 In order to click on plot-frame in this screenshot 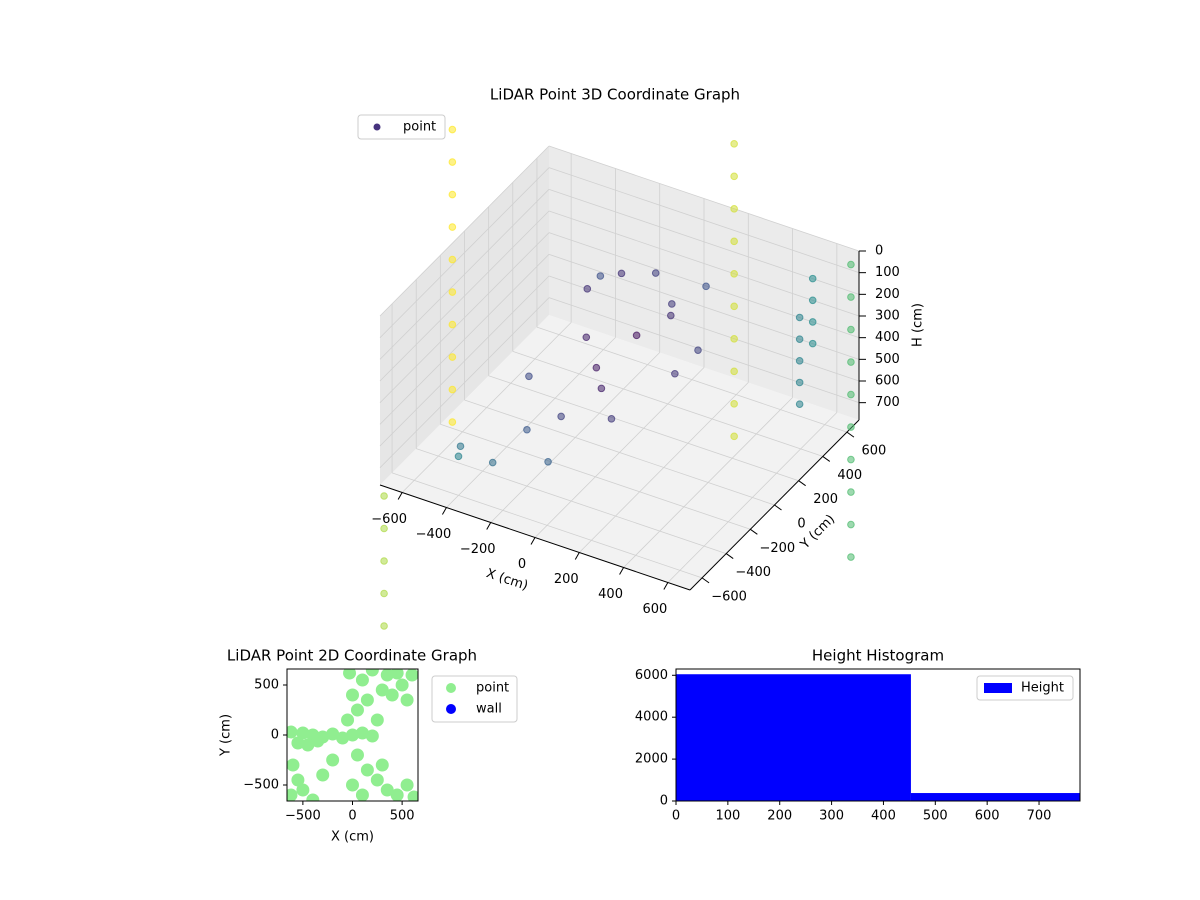, I will do `click(878, 735)`.